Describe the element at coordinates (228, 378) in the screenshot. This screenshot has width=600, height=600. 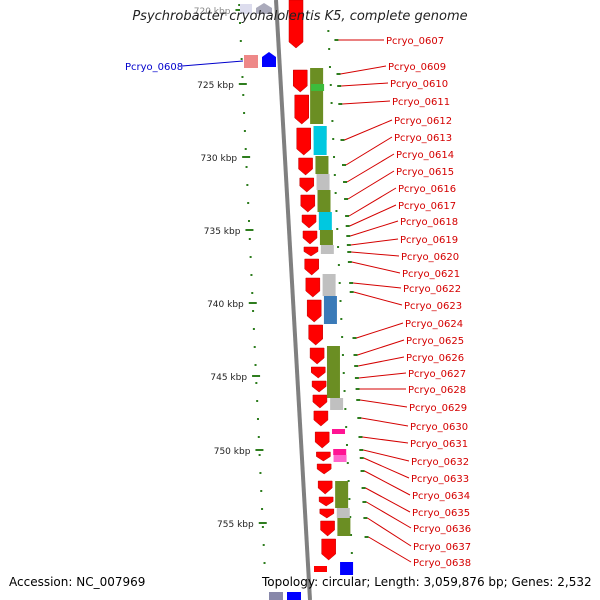
I see `scale-label: 745 kbp` at that location.